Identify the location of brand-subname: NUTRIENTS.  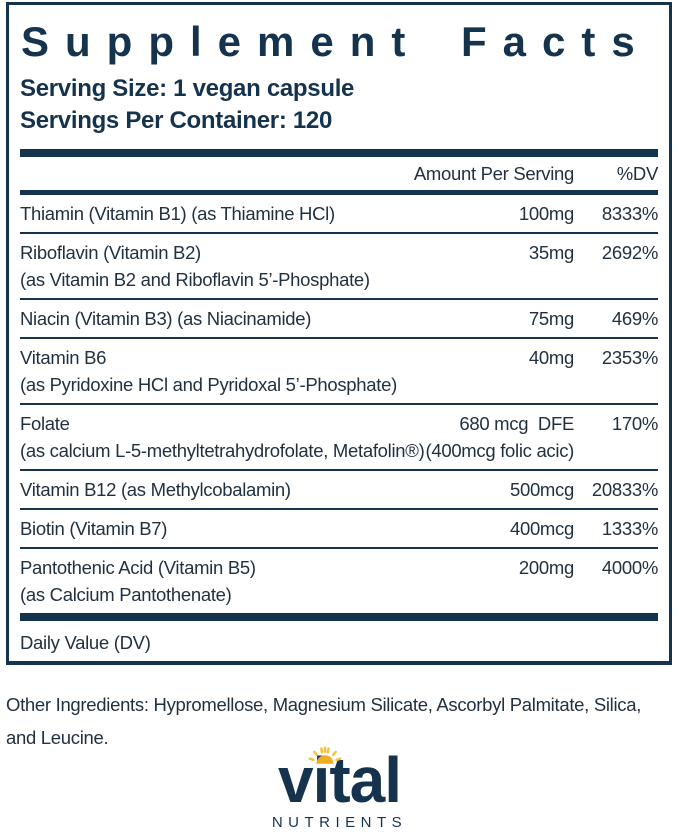
(339, 822).